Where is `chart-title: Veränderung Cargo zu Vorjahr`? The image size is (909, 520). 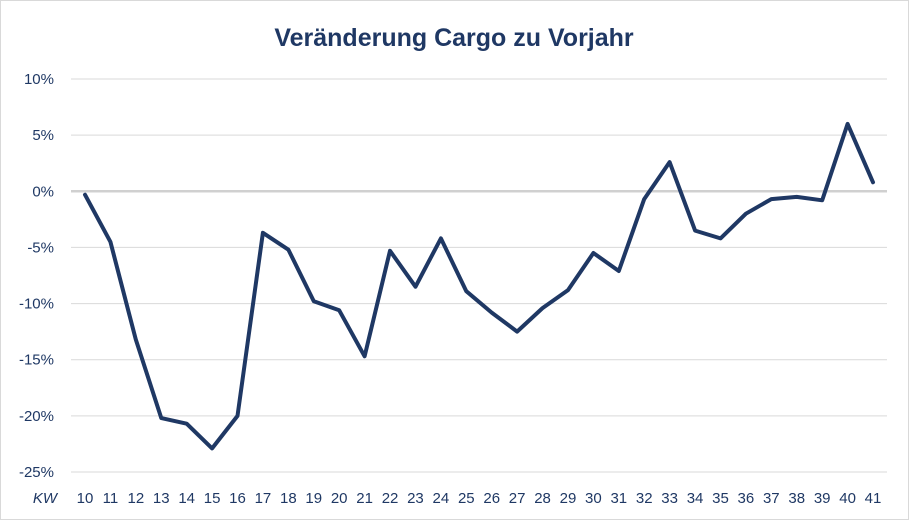 chart-title: Veränderung Cargo zu Vorjahr is located at coordinates (454, 38).